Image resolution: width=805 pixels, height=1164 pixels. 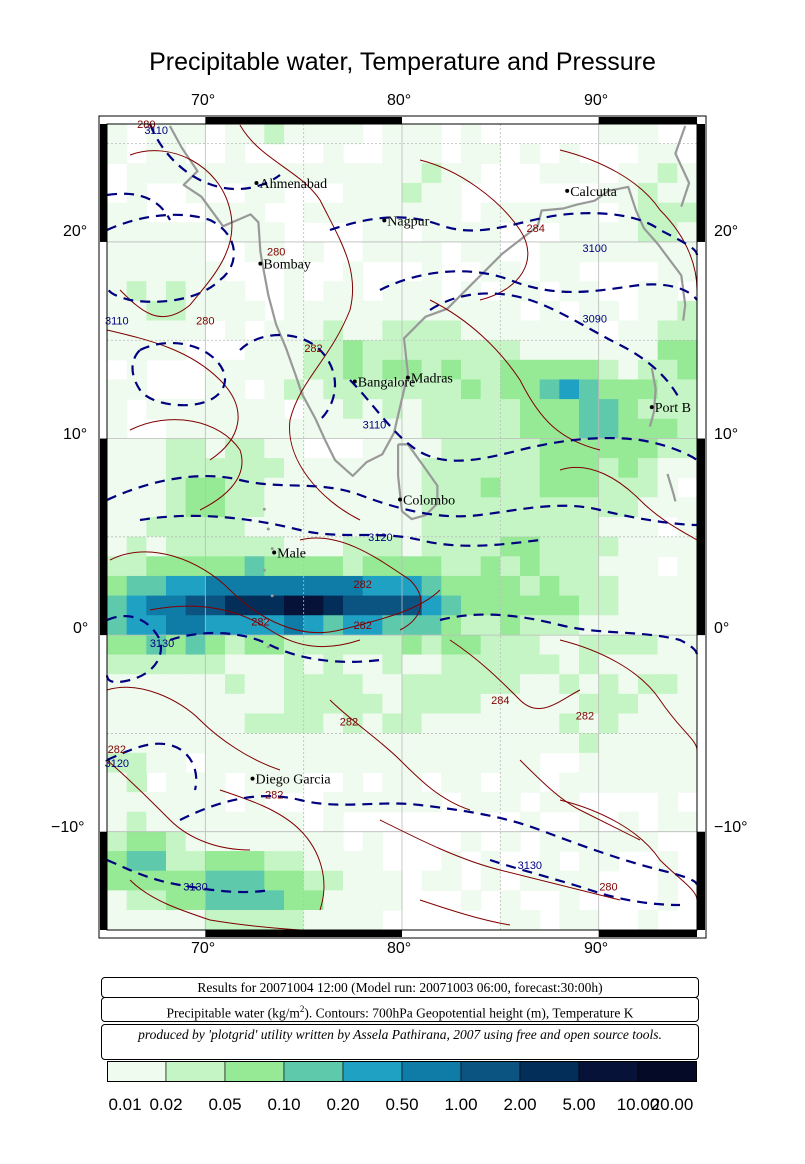 What do you see at coordinates (354, 381) in the screenshot?
I see `city-dot` at bounding box center [354, 381].